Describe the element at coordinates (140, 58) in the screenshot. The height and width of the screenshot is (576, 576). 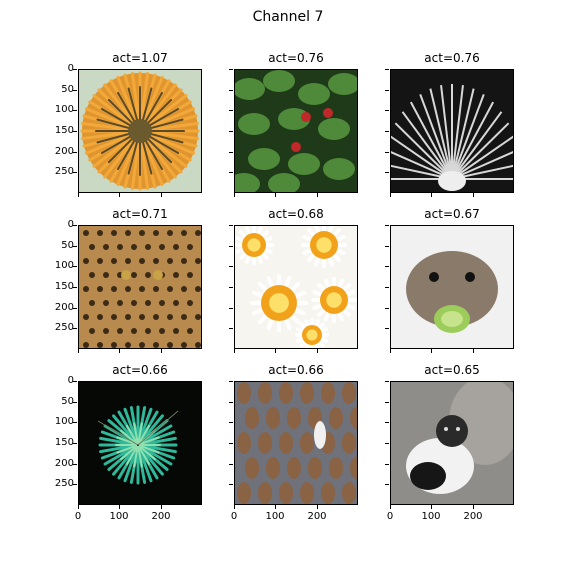
I see `panel-title: act=1.07` at that location.